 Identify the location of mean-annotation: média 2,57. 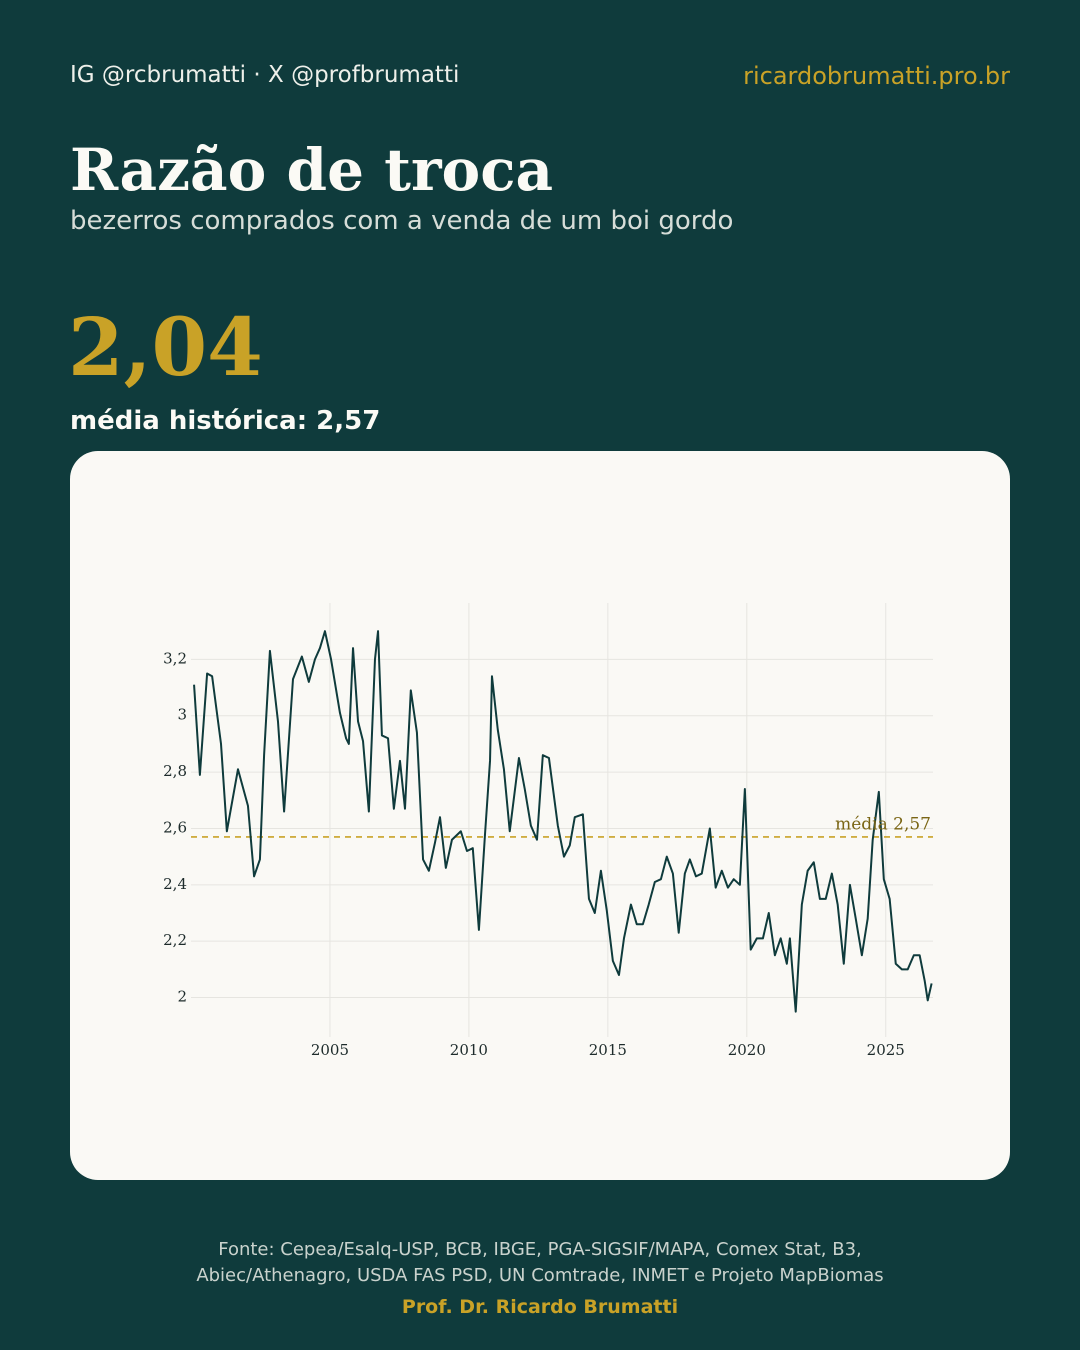
(883, 824).